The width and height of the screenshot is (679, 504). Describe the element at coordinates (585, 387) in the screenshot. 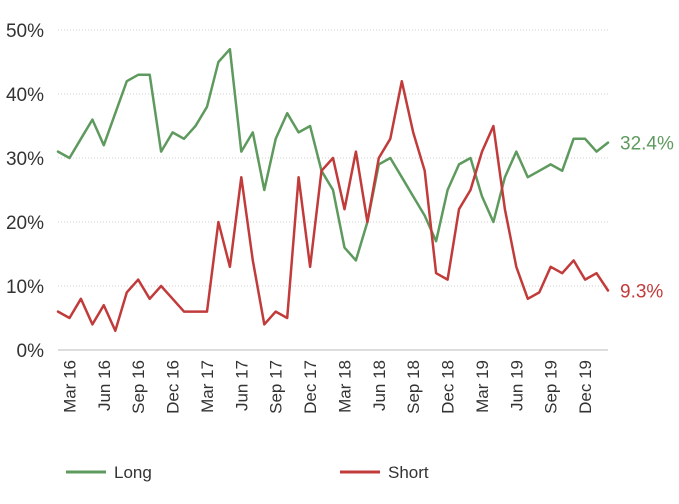

I see `x-tick-label: Dec 19` at that location.